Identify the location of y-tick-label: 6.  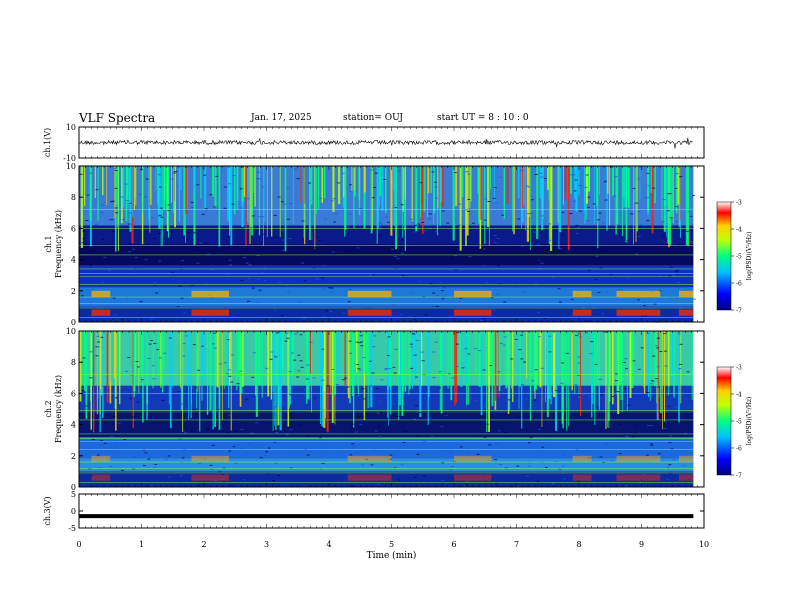
(73, 393).